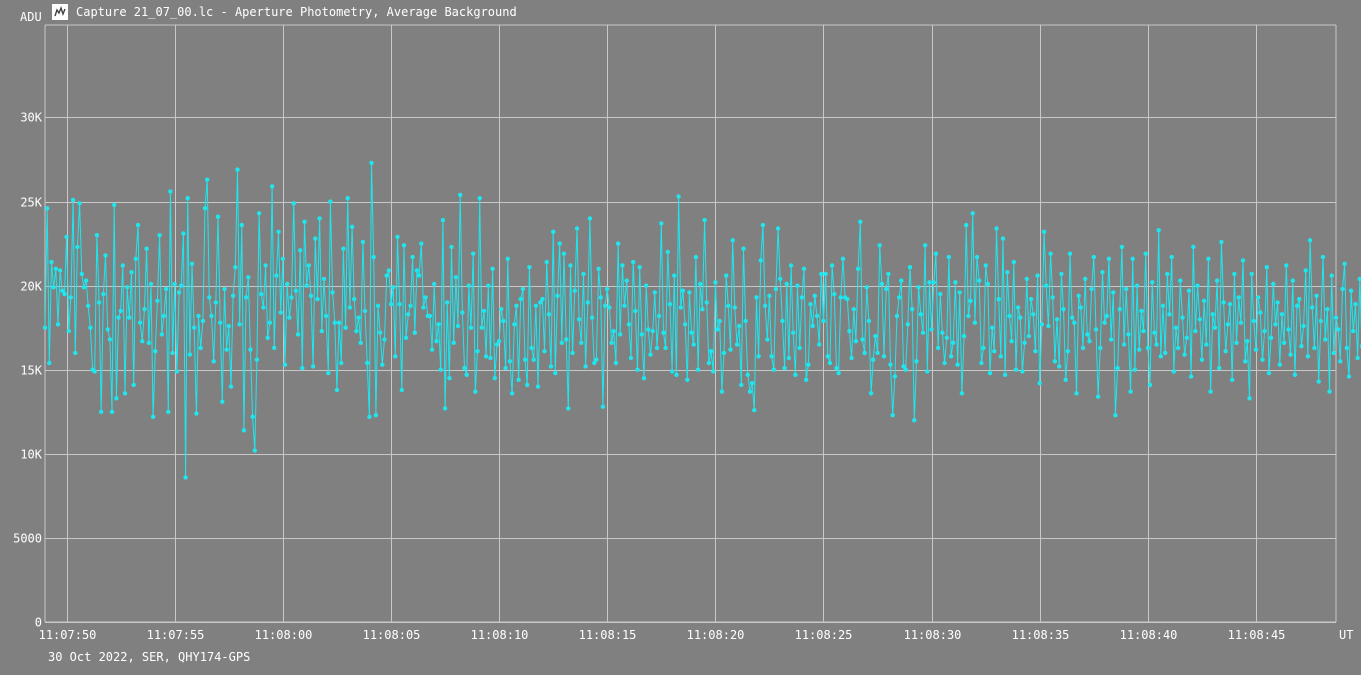 The height and width of the screenshot is (675, 1361). Describe the element at coordinates (27, 539) in the screenshot. I see `y-tick-label: 5000` at that location.